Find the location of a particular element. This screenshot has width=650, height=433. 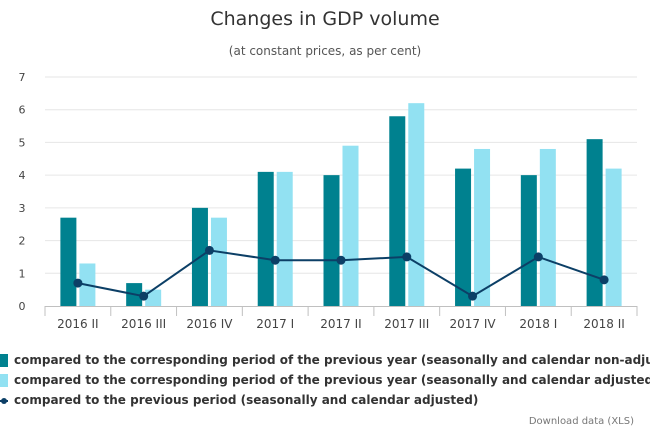

x-tick-label: 2017 III is located at coordinates (406, 324).